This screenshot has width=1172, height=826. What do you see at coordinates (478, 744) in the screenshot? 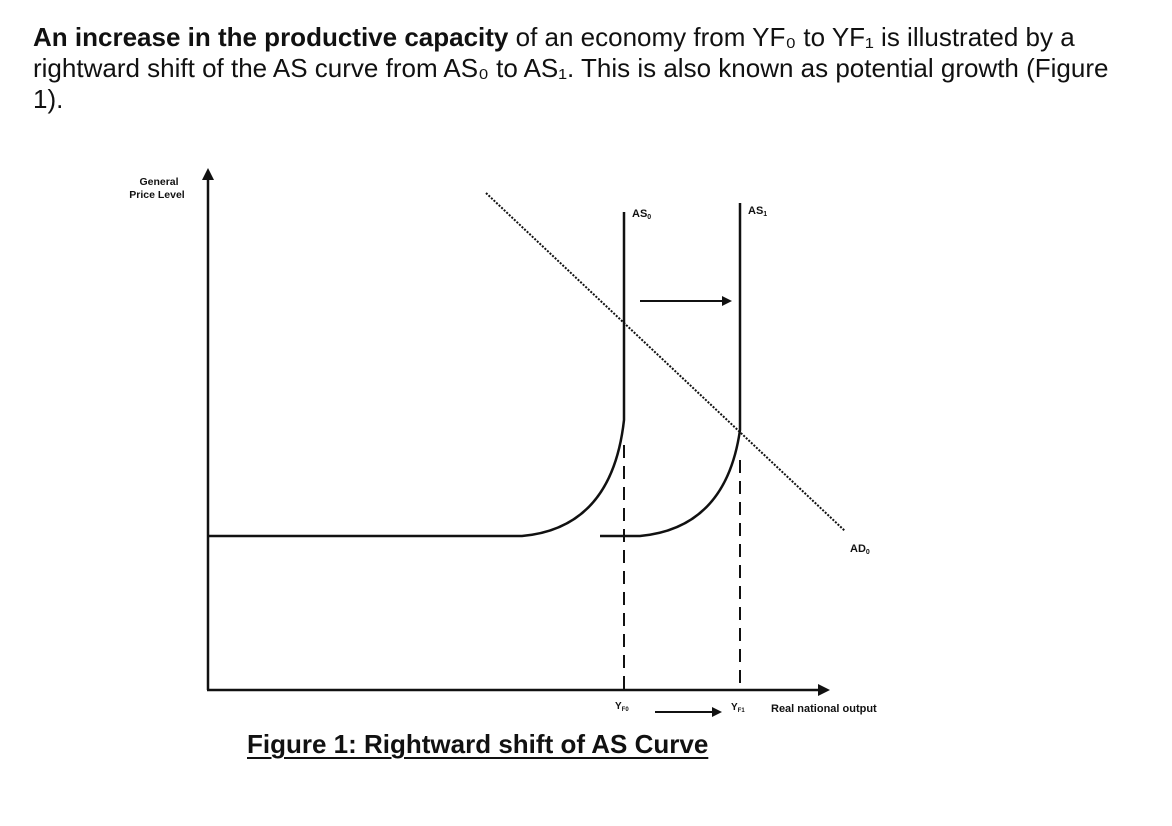
I see `figure-caption: Figure 1: Rightward shift of AS Curve` at bounding box center [478, 744].